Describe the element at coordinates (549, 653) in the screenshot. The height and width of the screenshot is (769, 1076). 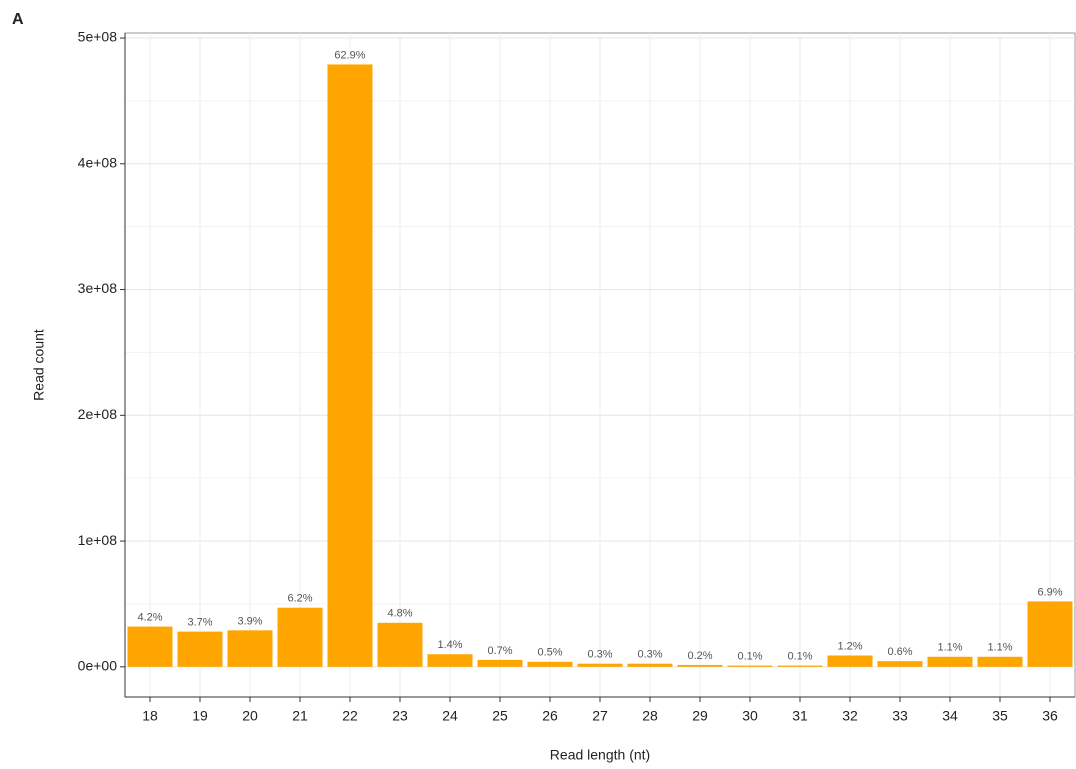
I see `bar-label: 0.5%` at that location.